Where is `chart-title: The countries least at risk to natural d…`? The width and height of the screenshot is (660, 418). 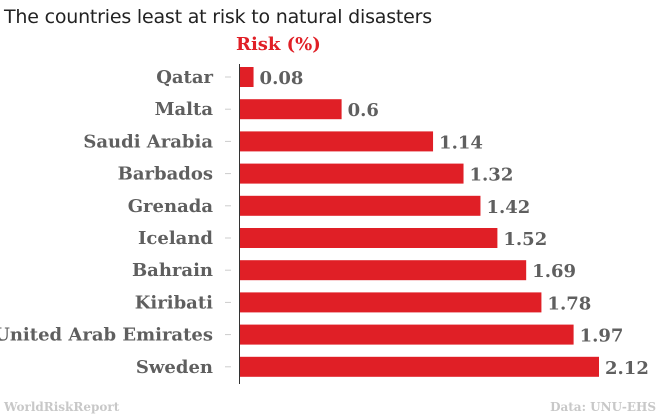
chart-title: The countries least at risk to natural d… is located at coordinates (218, 17).